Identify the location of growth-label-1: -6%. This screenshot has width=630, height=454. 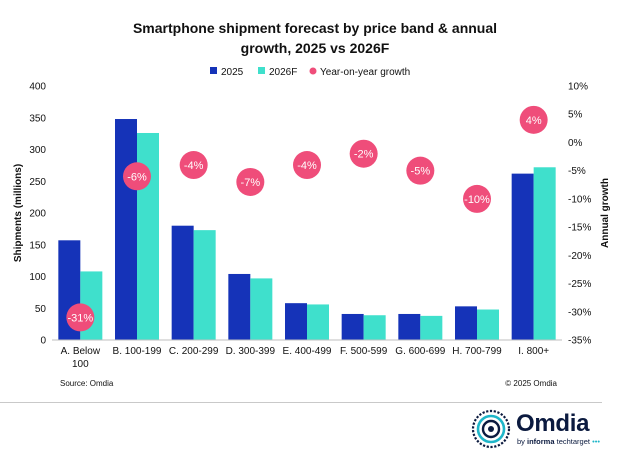
(137, 177).